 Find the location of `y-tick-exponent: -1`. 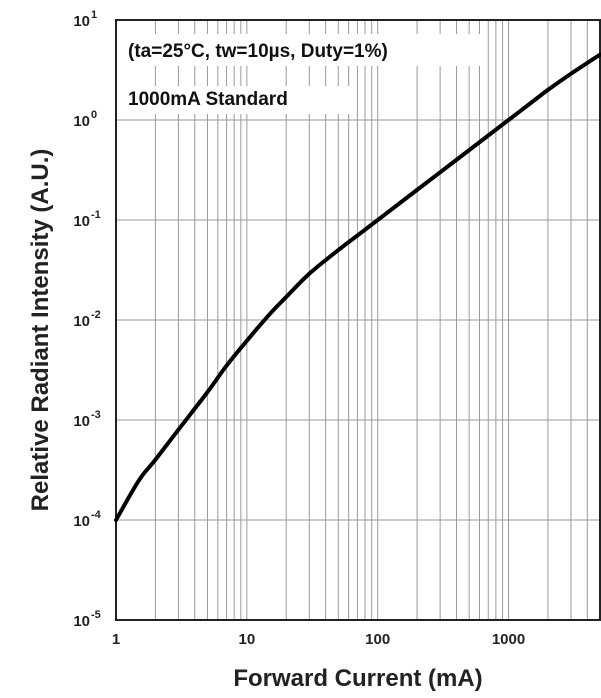

y-tick-exponent: -1 is located at coordinates (96, 215).